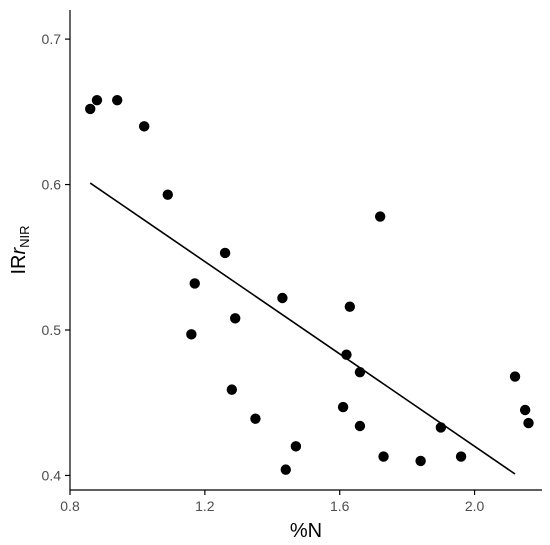 The width and height of the screenshot is (550, 545). I want to click on x-tick-label: 2.0, so click(475, 506).